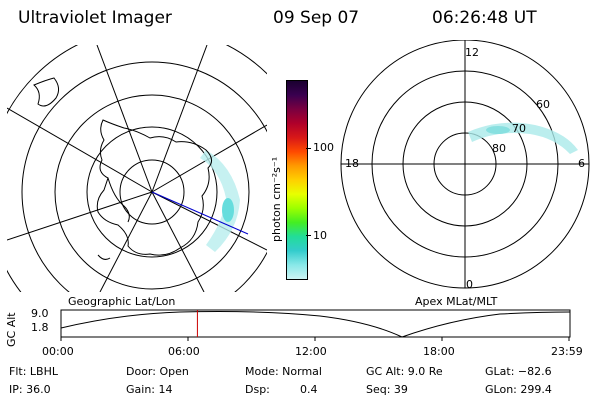 The width and height of the screenshot is (600, 400). What do you see at coordinates (439, 351) in the screenshot?
I see `x-tick-1800: 18:00` at bounding box center [439, 351].